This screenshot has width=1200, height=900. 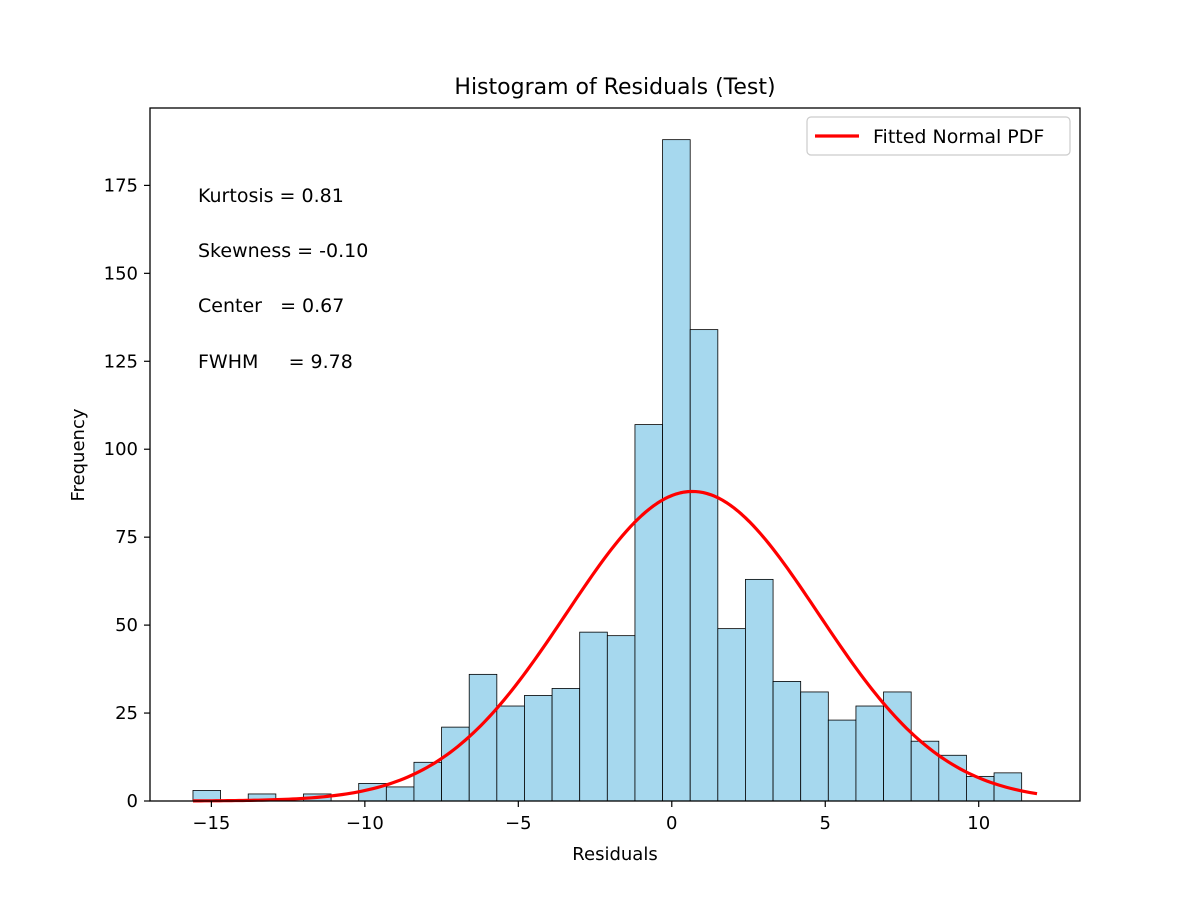 I want to click on x-axis-label: Residuals, so click(x=614, y=854).